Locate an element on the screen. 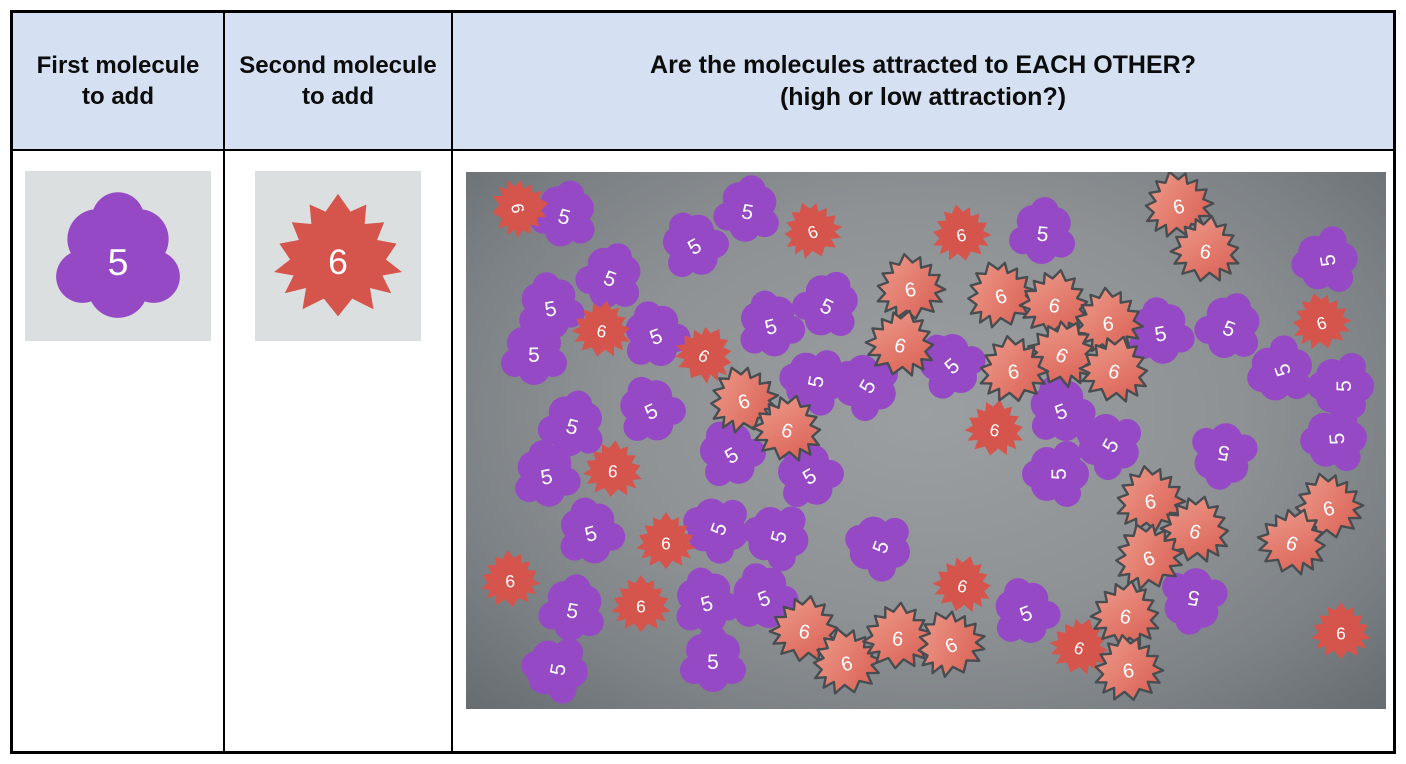 Image resolution: width=1406 pixels, height=764 pixels. cell-first-molecule: 5 is located at coordinates (119, 451).